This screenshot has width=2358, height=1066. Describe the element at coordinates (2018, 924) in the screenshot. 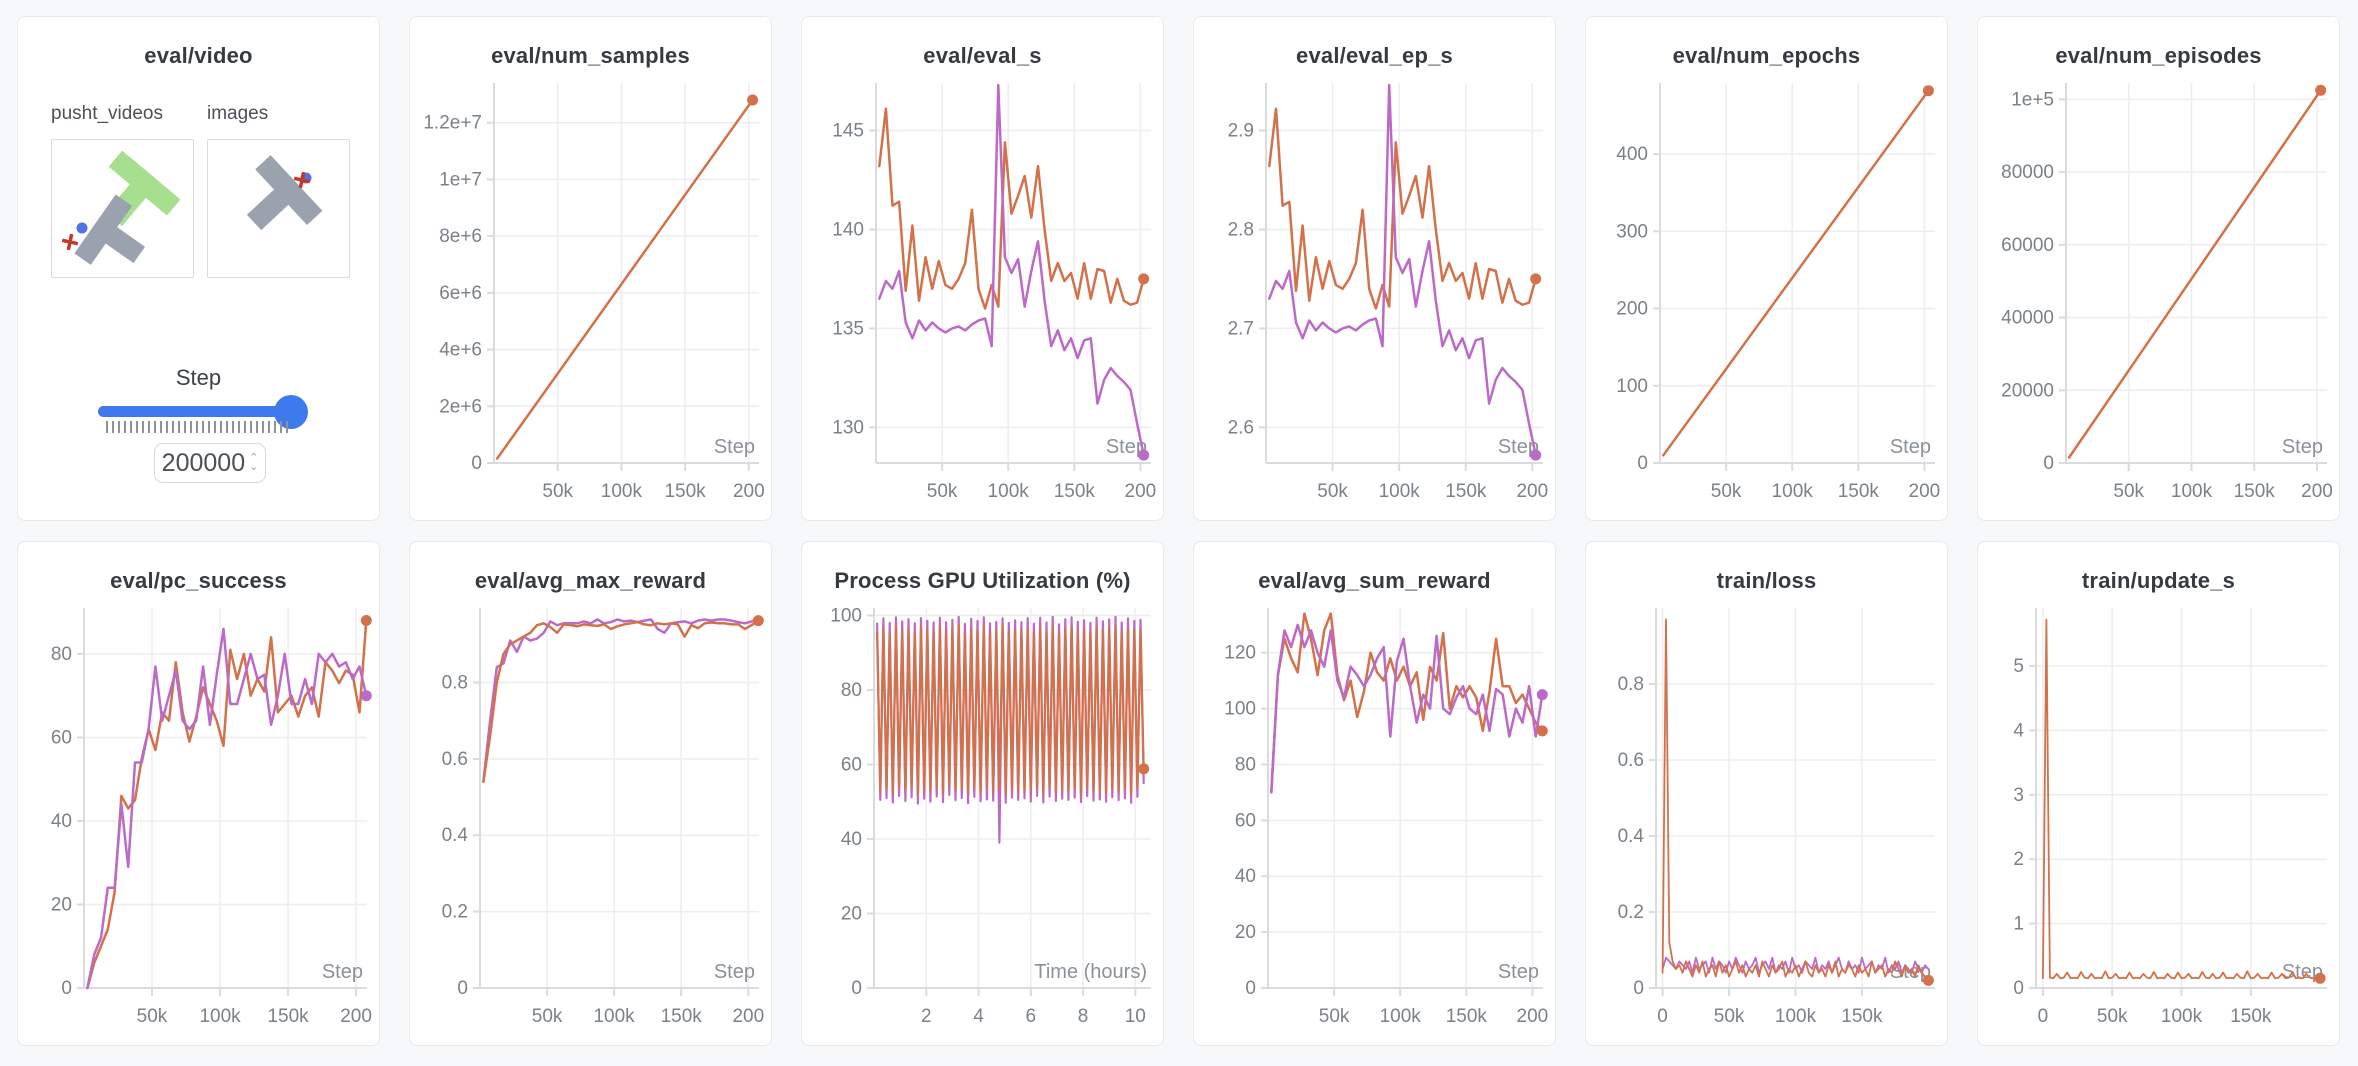

I see `svg-text: 1` at that location.